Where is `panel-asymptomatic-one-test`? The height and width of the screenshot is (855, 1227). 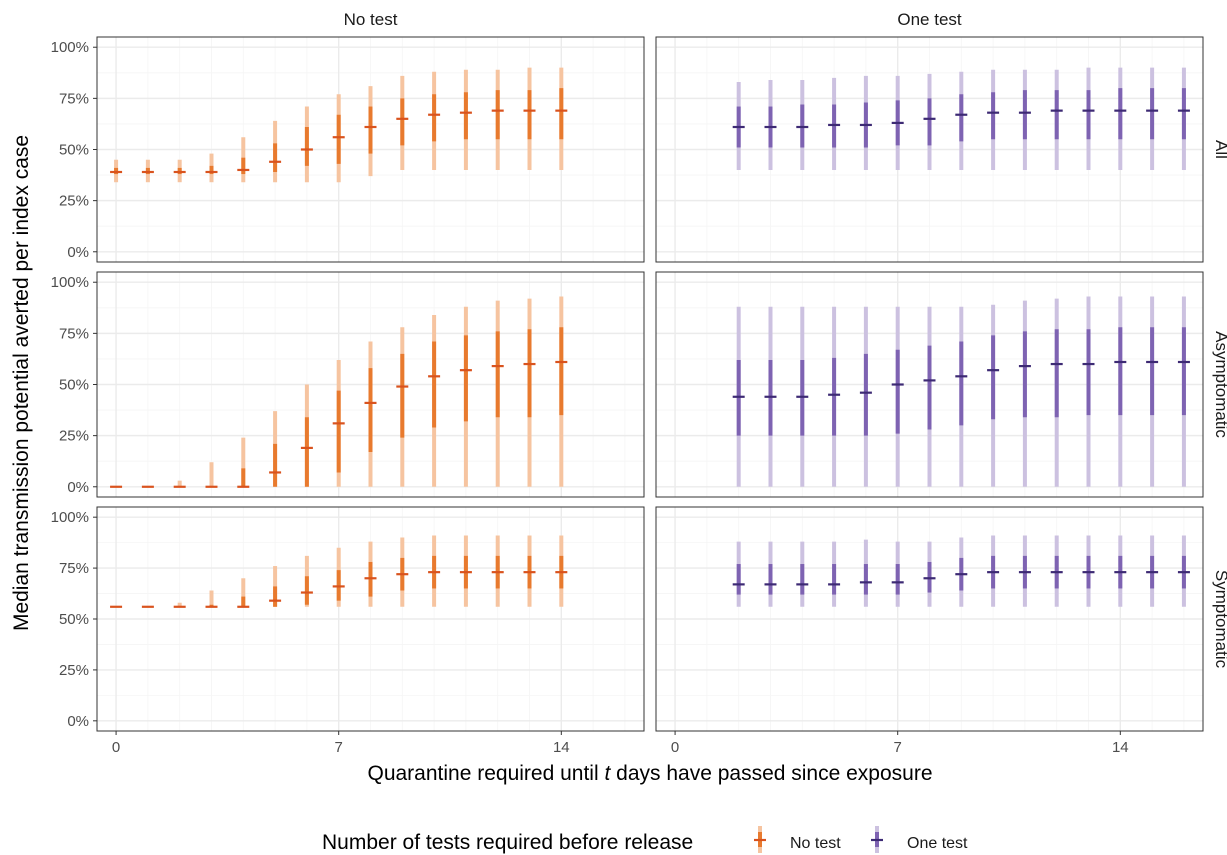
panel-asymptomatic-one-test is located at coordinates (929, 384).